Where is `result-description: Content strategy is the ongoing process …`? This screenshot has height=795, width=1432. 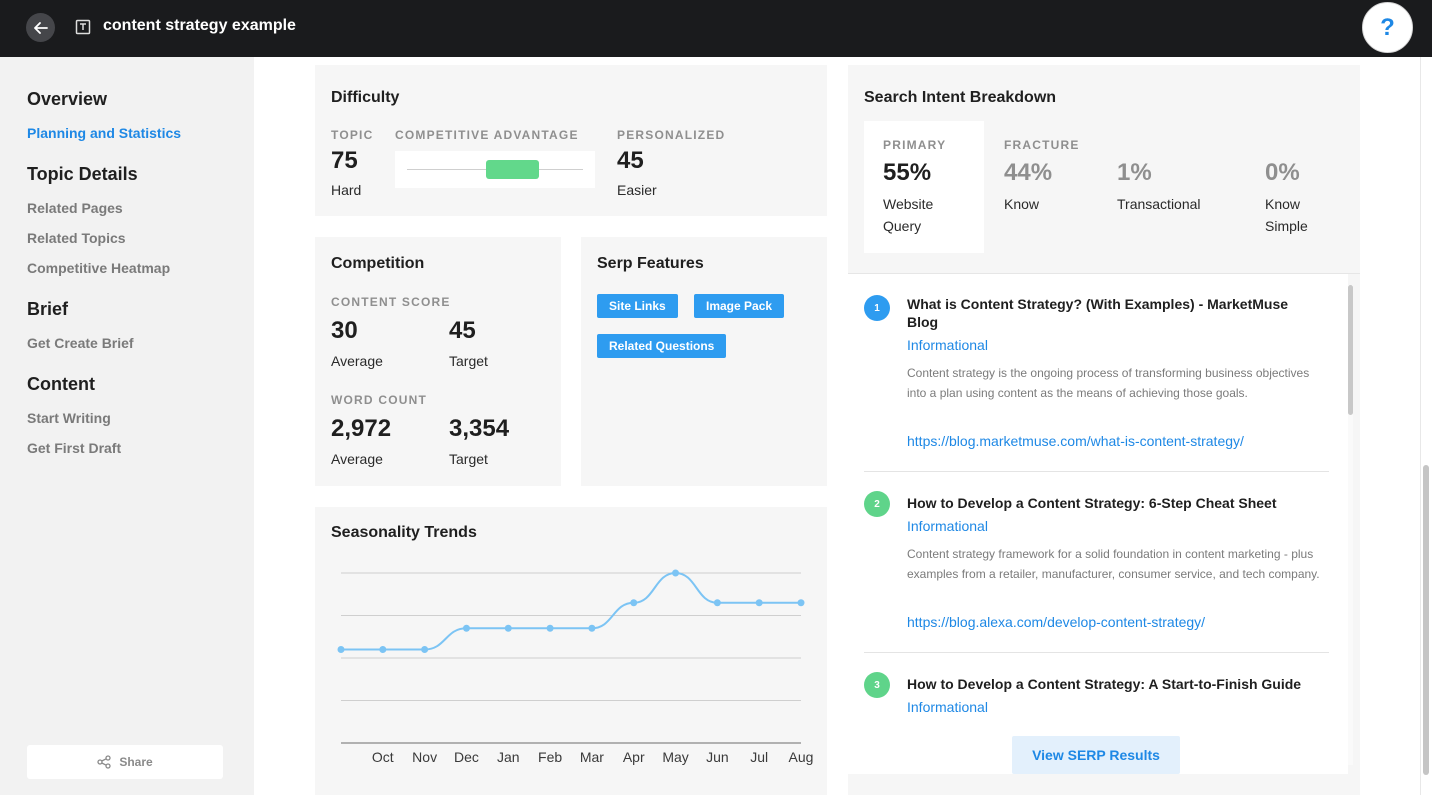 result-description: Content strategy is the ongoing process … is located at coordinates (1108, 383).